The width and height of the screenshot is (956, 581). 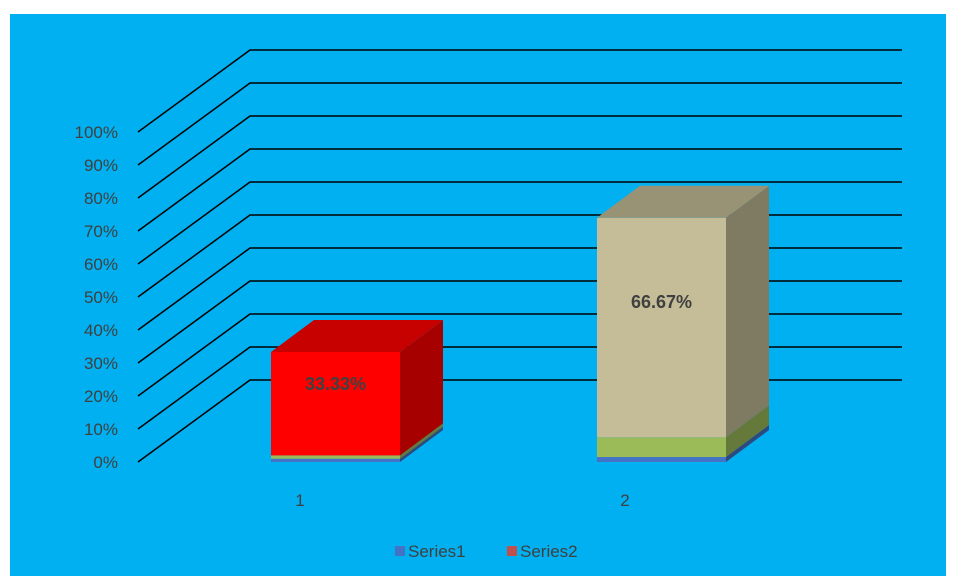 I want to click on gridline-10pct, so click(x=519, y=388).